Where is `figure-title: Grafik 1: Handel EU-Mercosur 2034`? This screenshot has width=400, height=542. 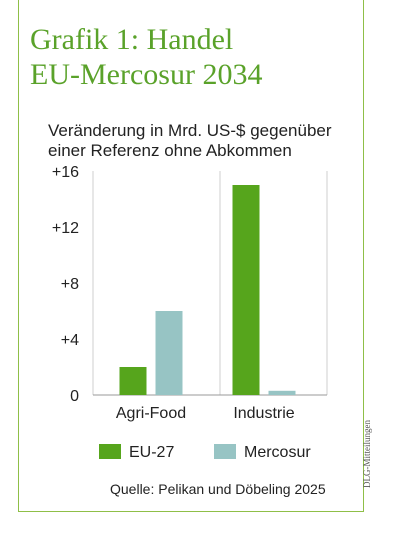 figure-title: Grafik 1: Handel EU-Mercosur 2034 is located at coordinates (146, 57).